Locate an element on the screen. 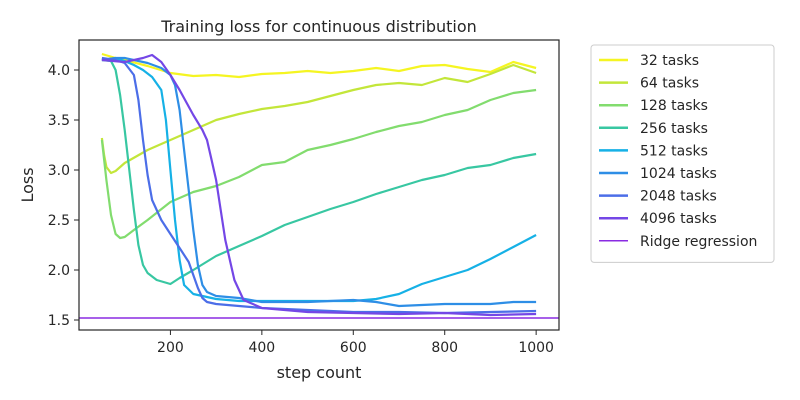 Image resolution: width=800 pixels, height=400 pixels. legend-label-1024-tasks: 1024 tasks is located at coordinates (678, 174).